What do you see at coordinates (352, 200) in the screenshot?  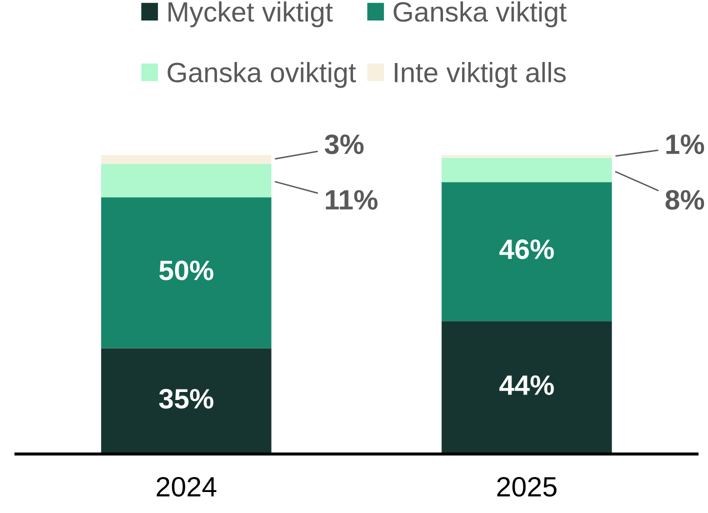 I see `data-label: 11%` at bounding box center [352, 200].